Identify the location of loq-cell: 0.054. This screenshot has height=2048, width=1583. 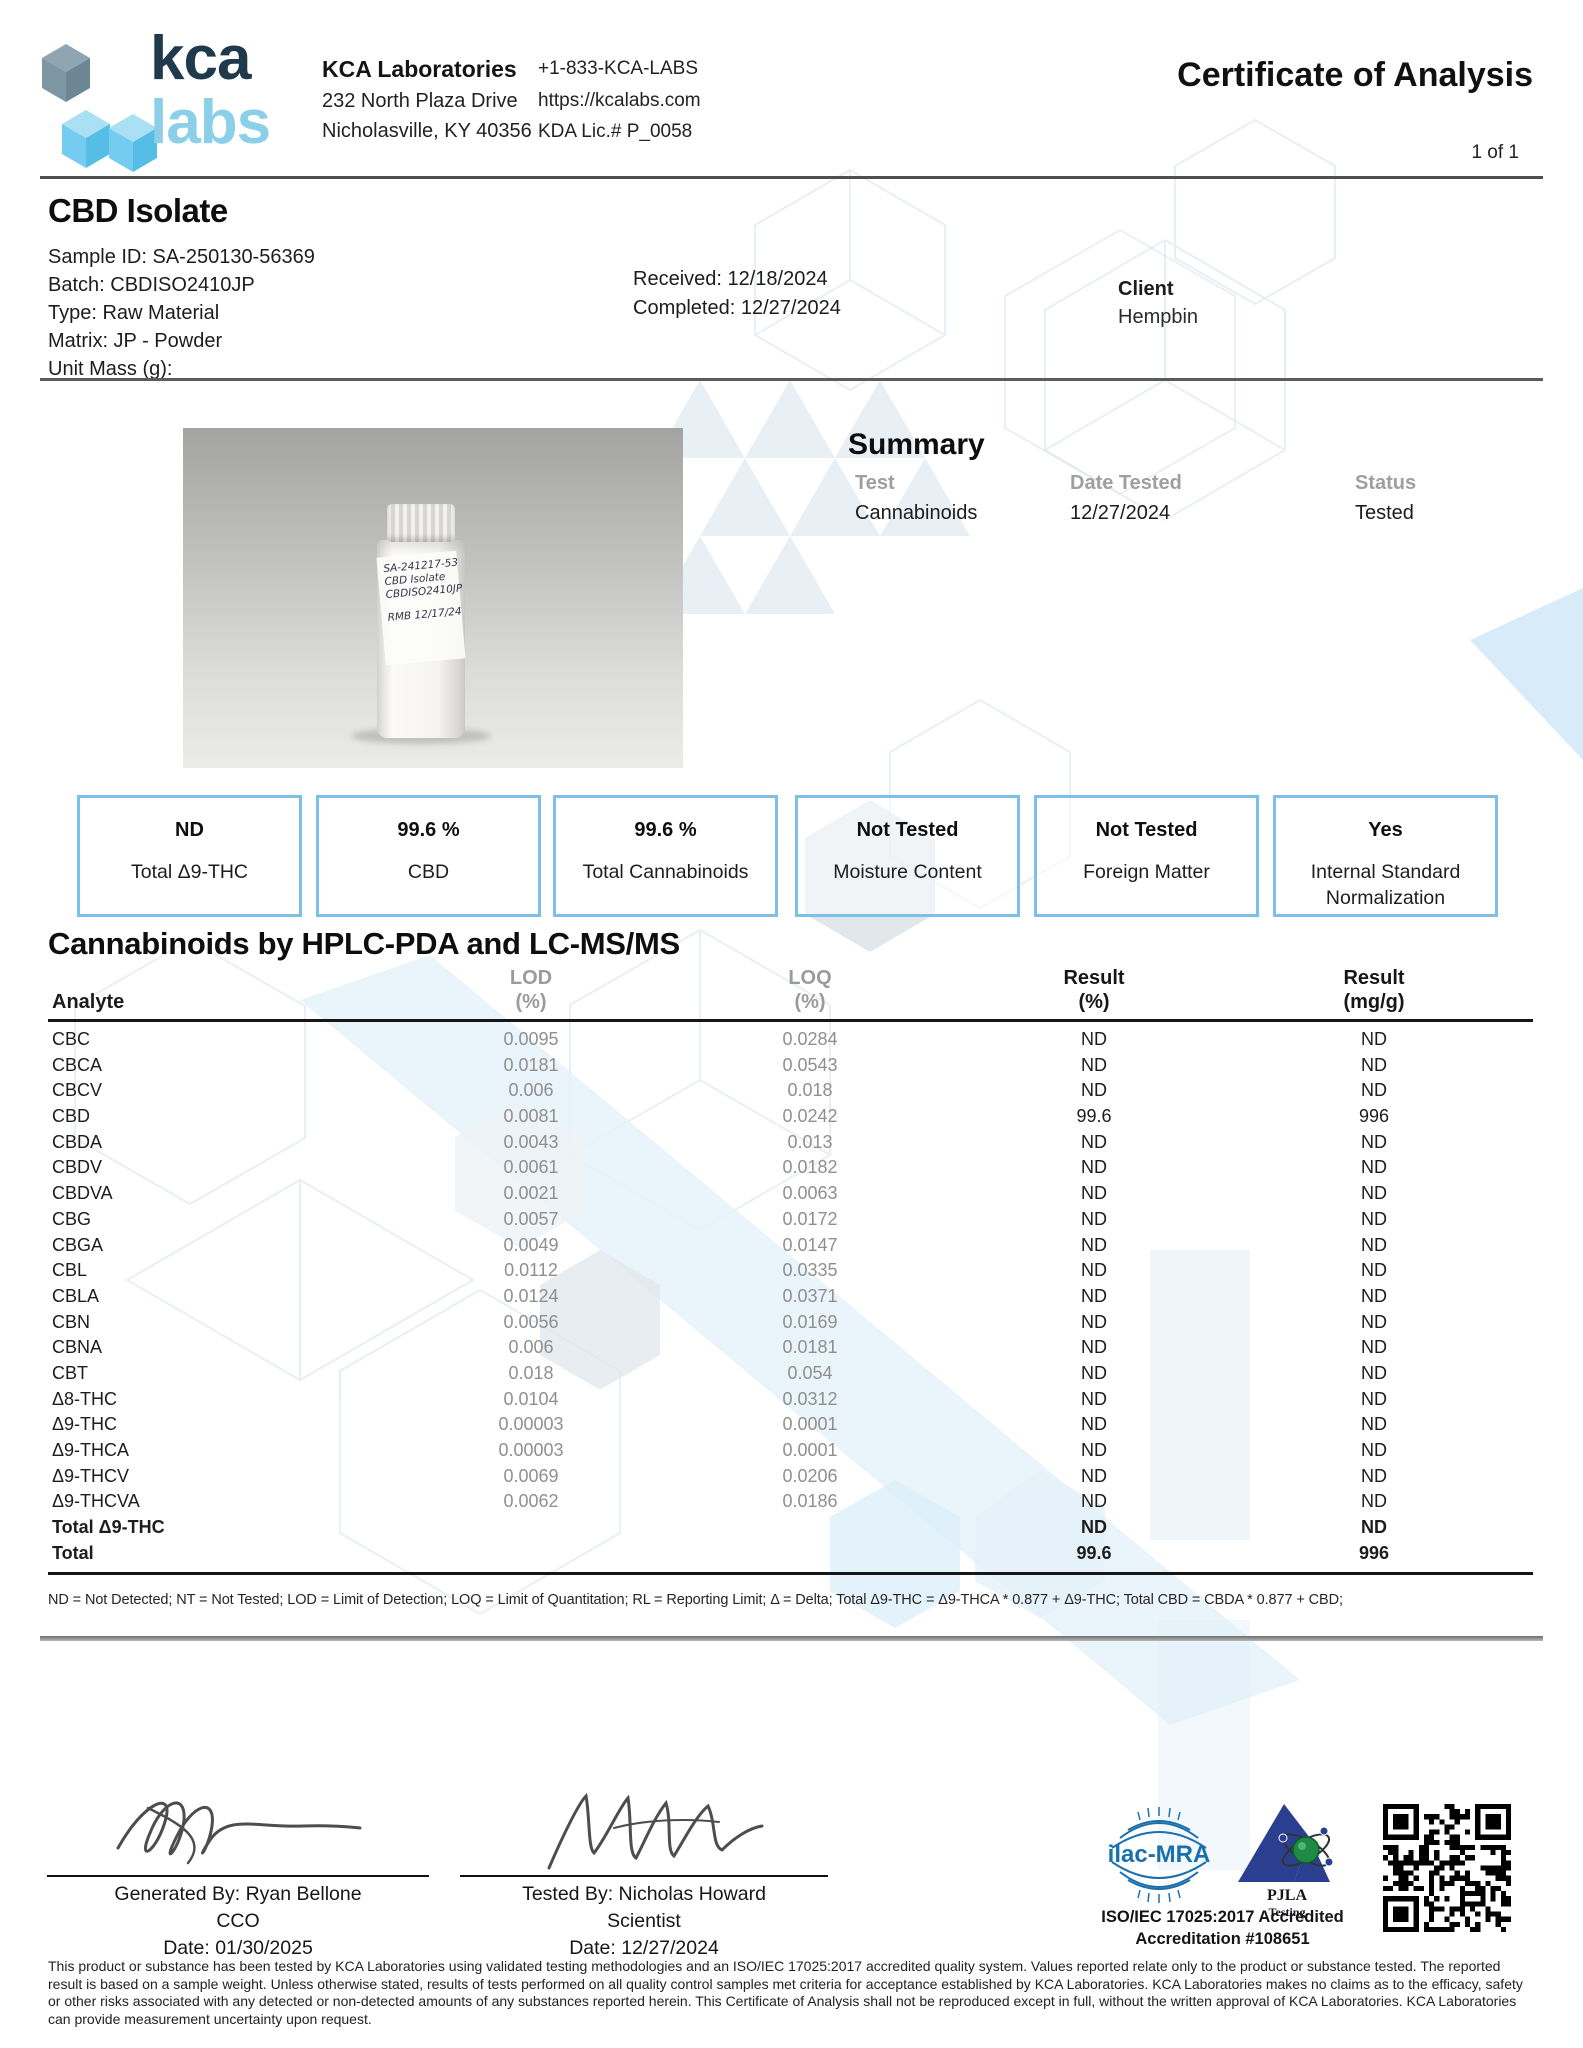
(810, 1372).